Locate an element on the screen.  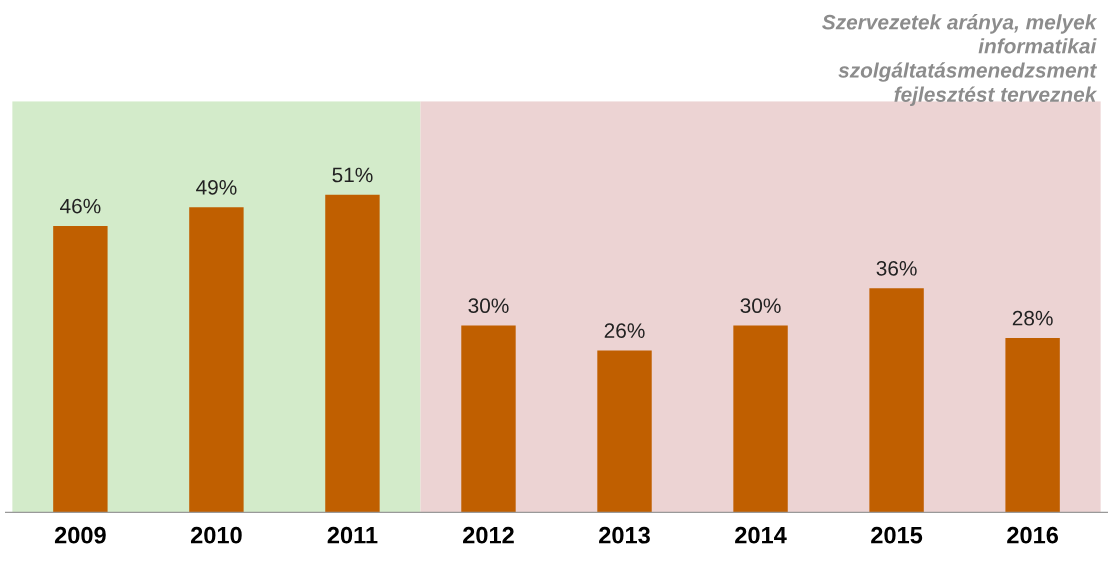
x-tick-label: 2015 is located at coordinates (897, 535).